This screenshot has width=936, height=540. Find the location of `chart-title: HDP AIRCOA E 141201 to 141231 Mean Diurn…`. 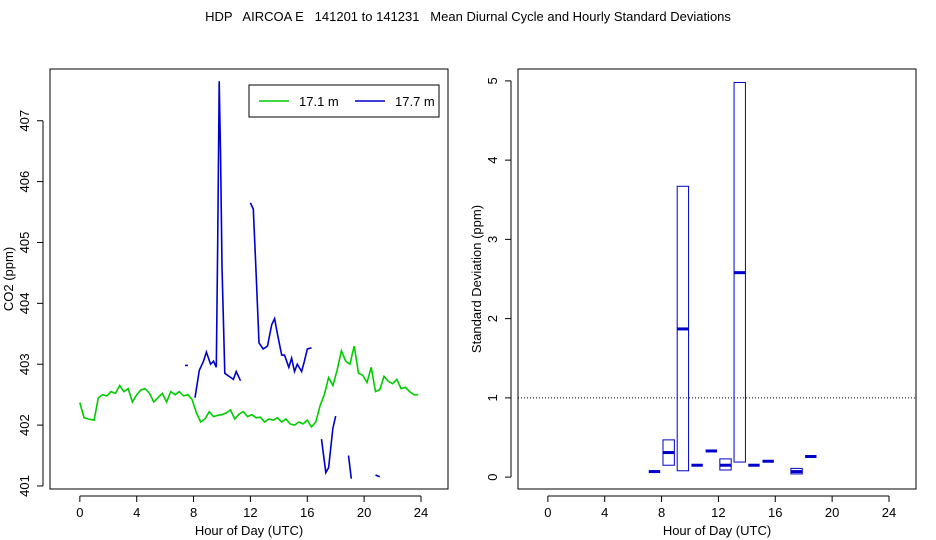

chart-title: HDP AIRCOA E 141201 to 141231 Mean Diurn… is located at coordinates (468, 16).